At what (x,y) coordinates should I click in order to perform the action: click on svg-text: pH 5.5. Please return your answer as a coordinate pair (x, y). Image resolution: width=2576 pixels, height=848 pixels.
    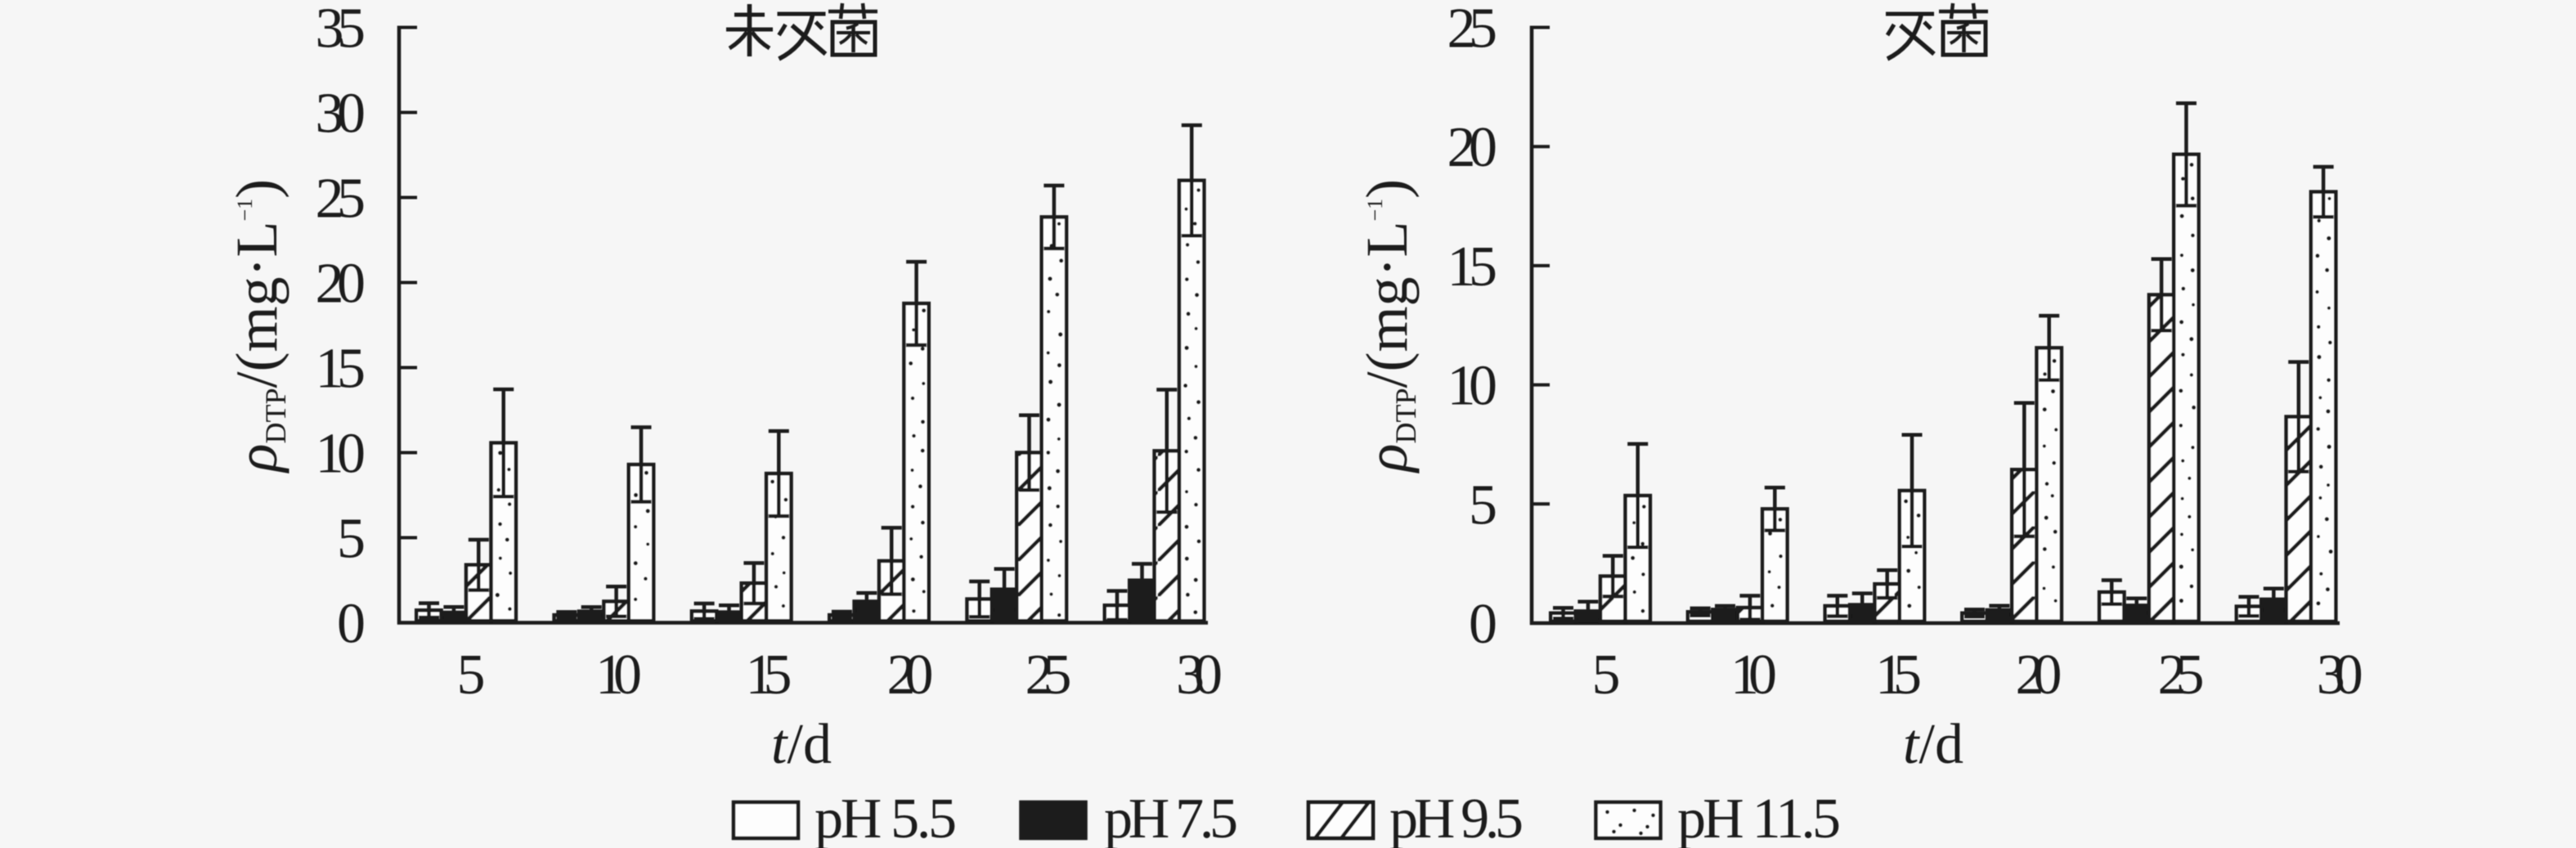
    Looking at the image, I should click on (886, 818).